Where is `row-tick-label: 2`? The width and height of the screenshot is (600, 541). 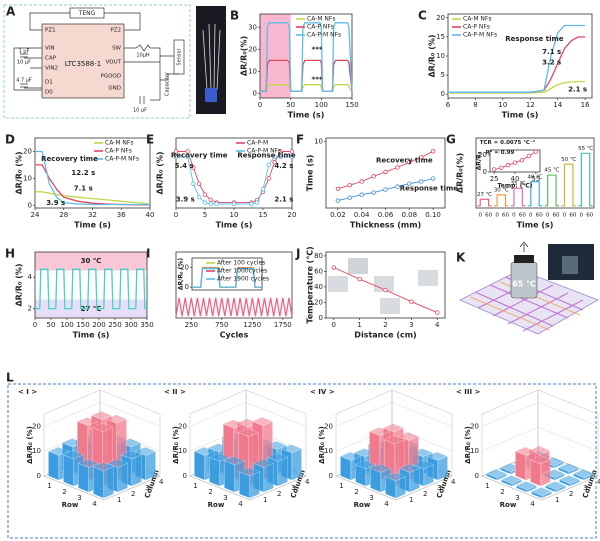
row-tick-label: 2 is located at coordinates (64, 492).